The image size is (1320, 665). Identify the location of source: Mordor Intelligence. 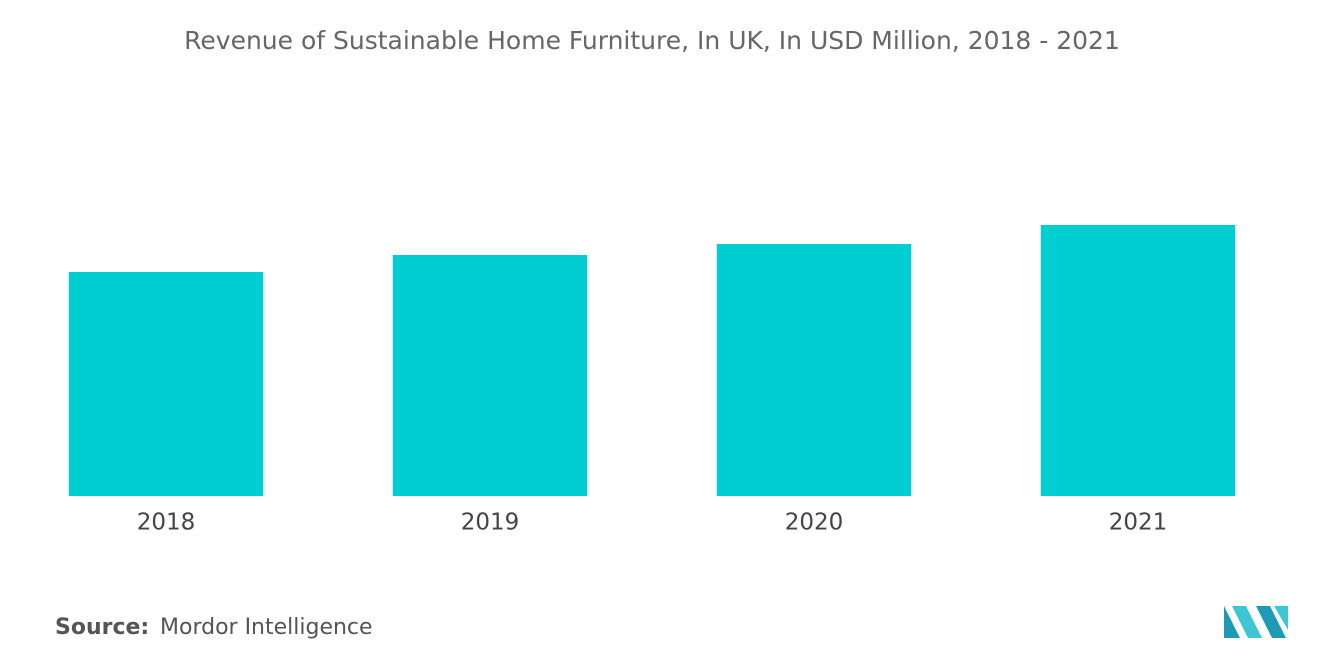
(266, 627).